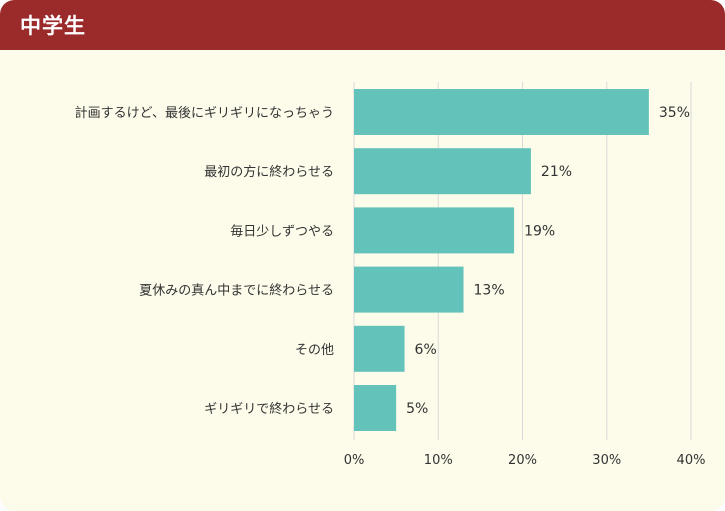 Image resolution: width=725 pixels, height=511 pixels. Describe the element at coordinates (269, 172) in the screenshot. I see `category-label: 最初の方に終わらせる` at that location.